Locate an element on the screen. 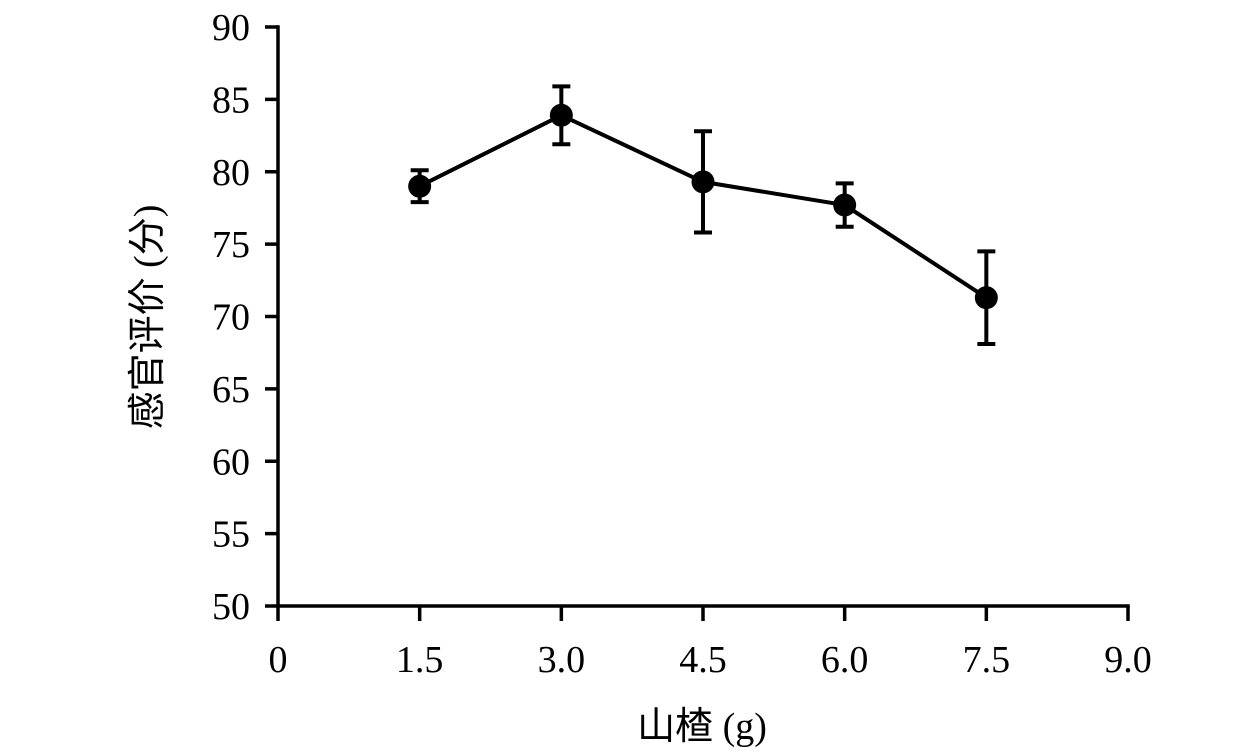 This screenshot has height=753, width=1260. y-tick-label: 85 is located at coordinates (231, 100).